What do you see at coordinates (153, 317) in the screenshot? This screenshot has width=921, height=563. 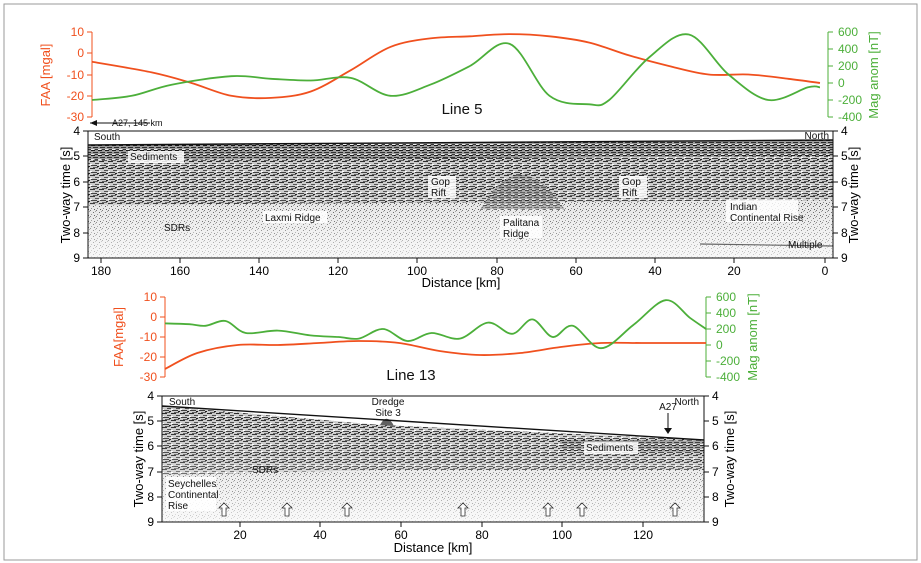 I see `line13-faa-tick: 0` at bounding box center [153, 317].